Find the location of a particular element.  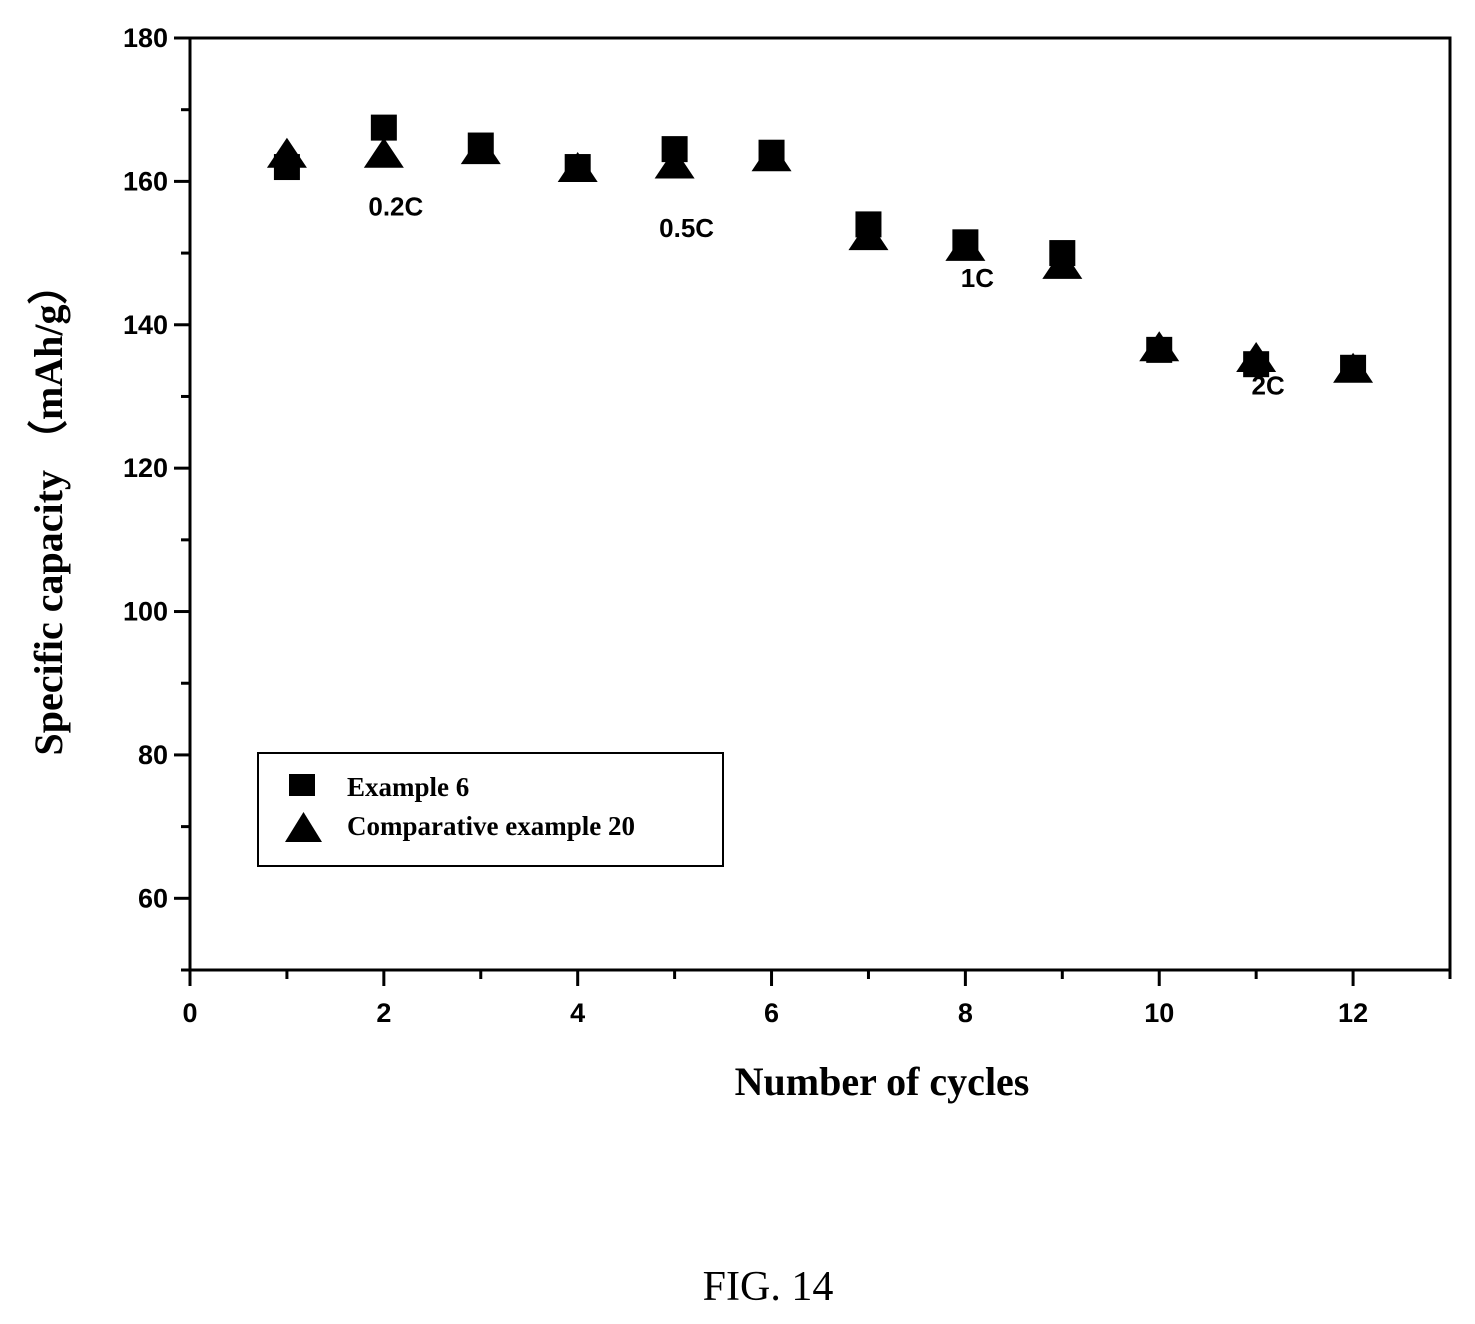

legend-label-comparative-example-20: Comparative example 20 is located at coordinates (491, 826).